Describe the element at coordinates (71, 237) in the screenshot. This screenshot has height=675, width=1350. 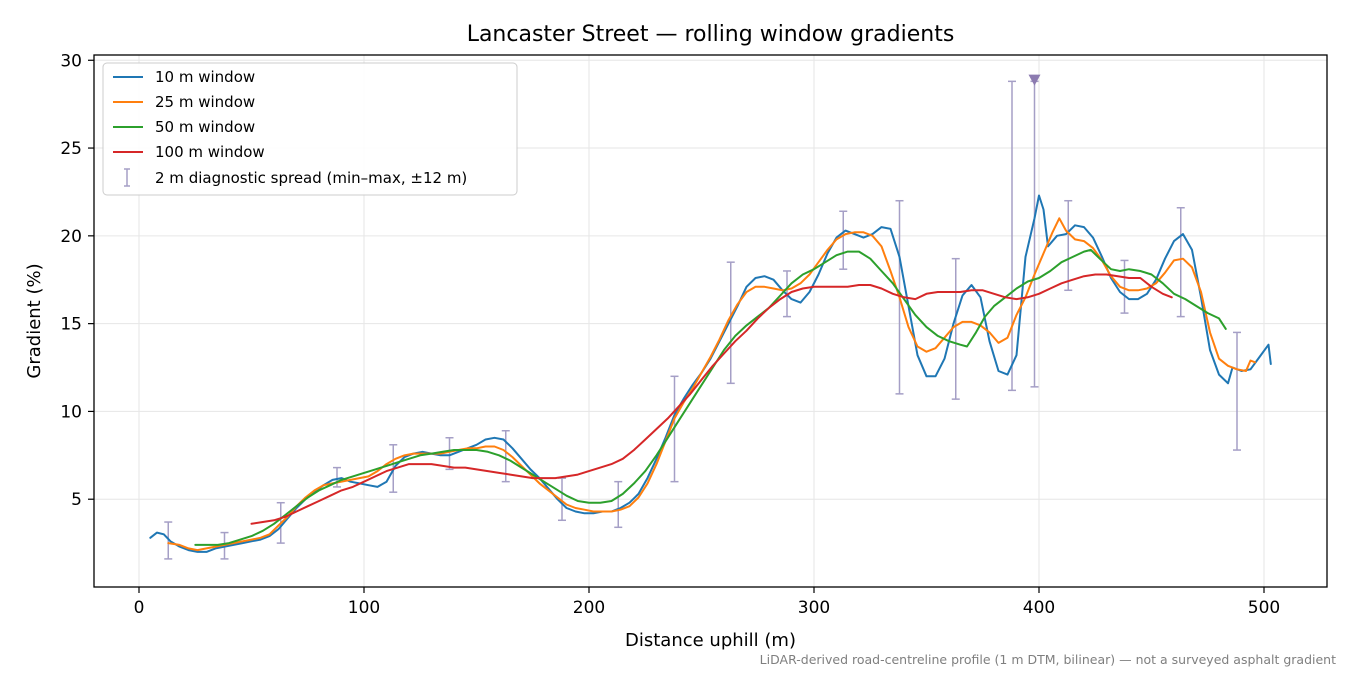
I see `y-tick-label: 20` at that location.